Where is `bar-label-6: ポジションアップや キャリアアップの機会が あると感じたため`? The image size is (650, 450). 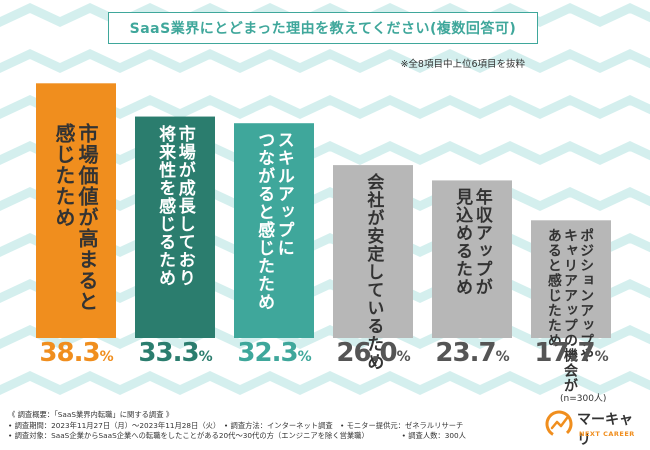 bar-label-6: ポジションアップや キャリアアップの機会が あると感じたため is located at coordinates (570, 311).